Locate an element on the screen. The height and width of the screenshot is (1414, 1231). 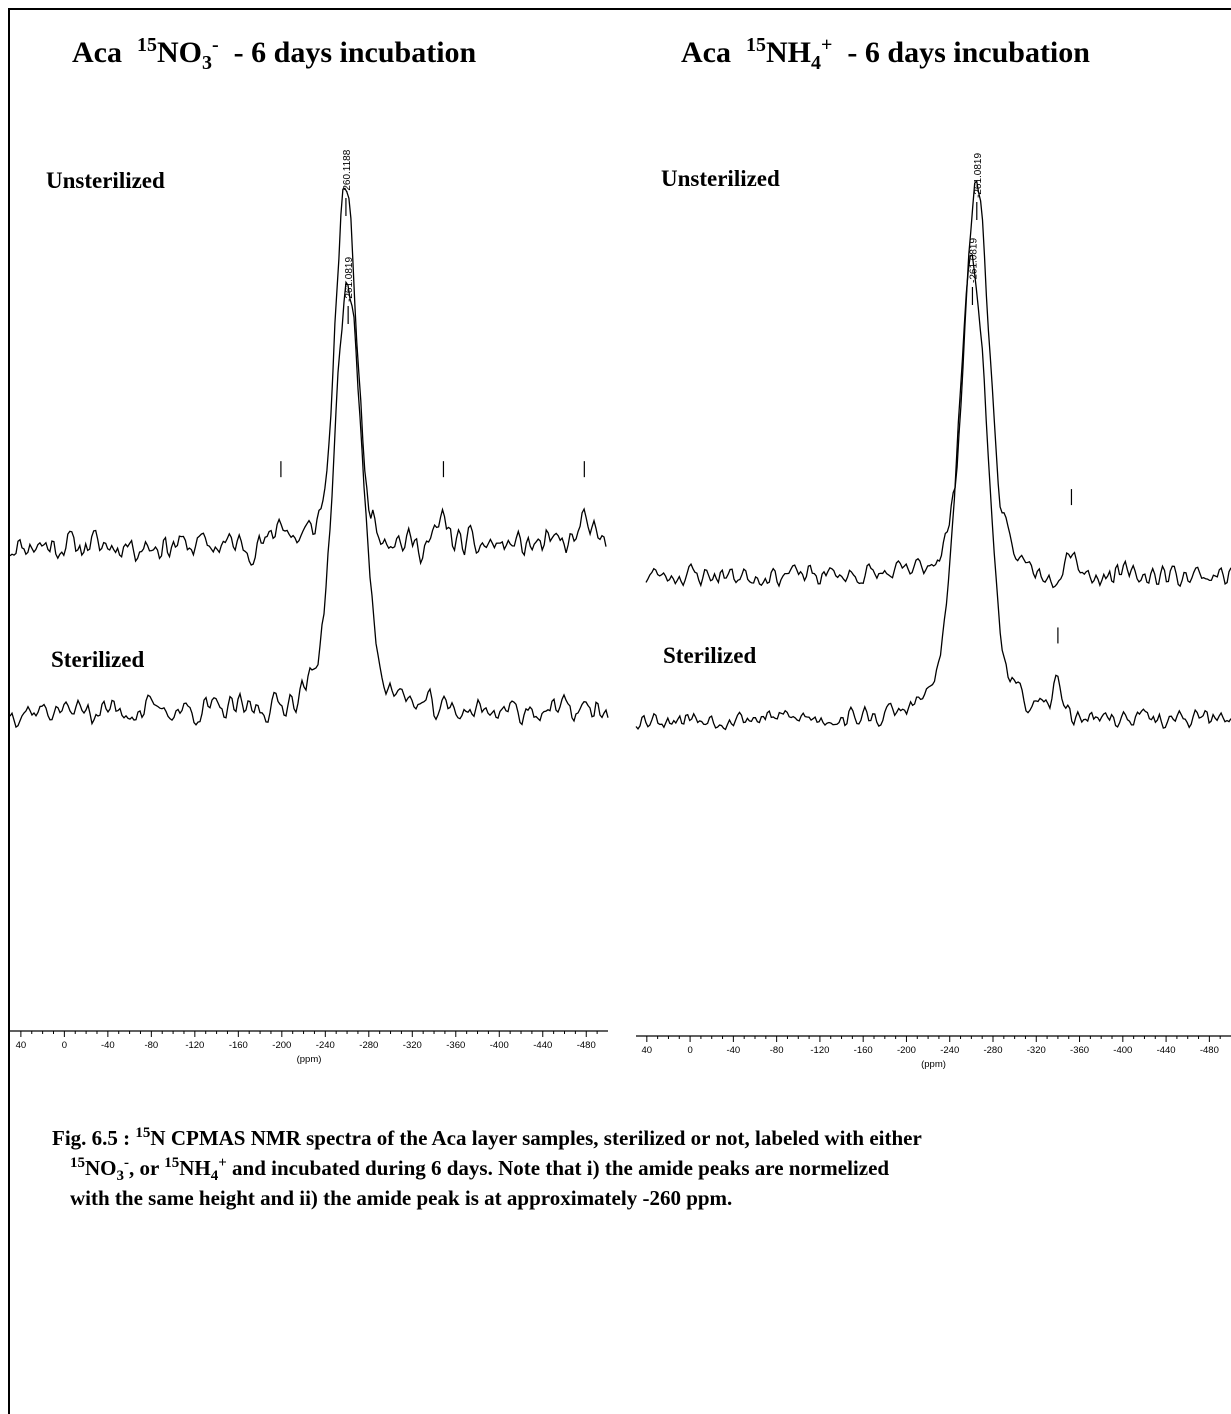
caption-isotope-3: 15 is located at coordinates (172, 1163).